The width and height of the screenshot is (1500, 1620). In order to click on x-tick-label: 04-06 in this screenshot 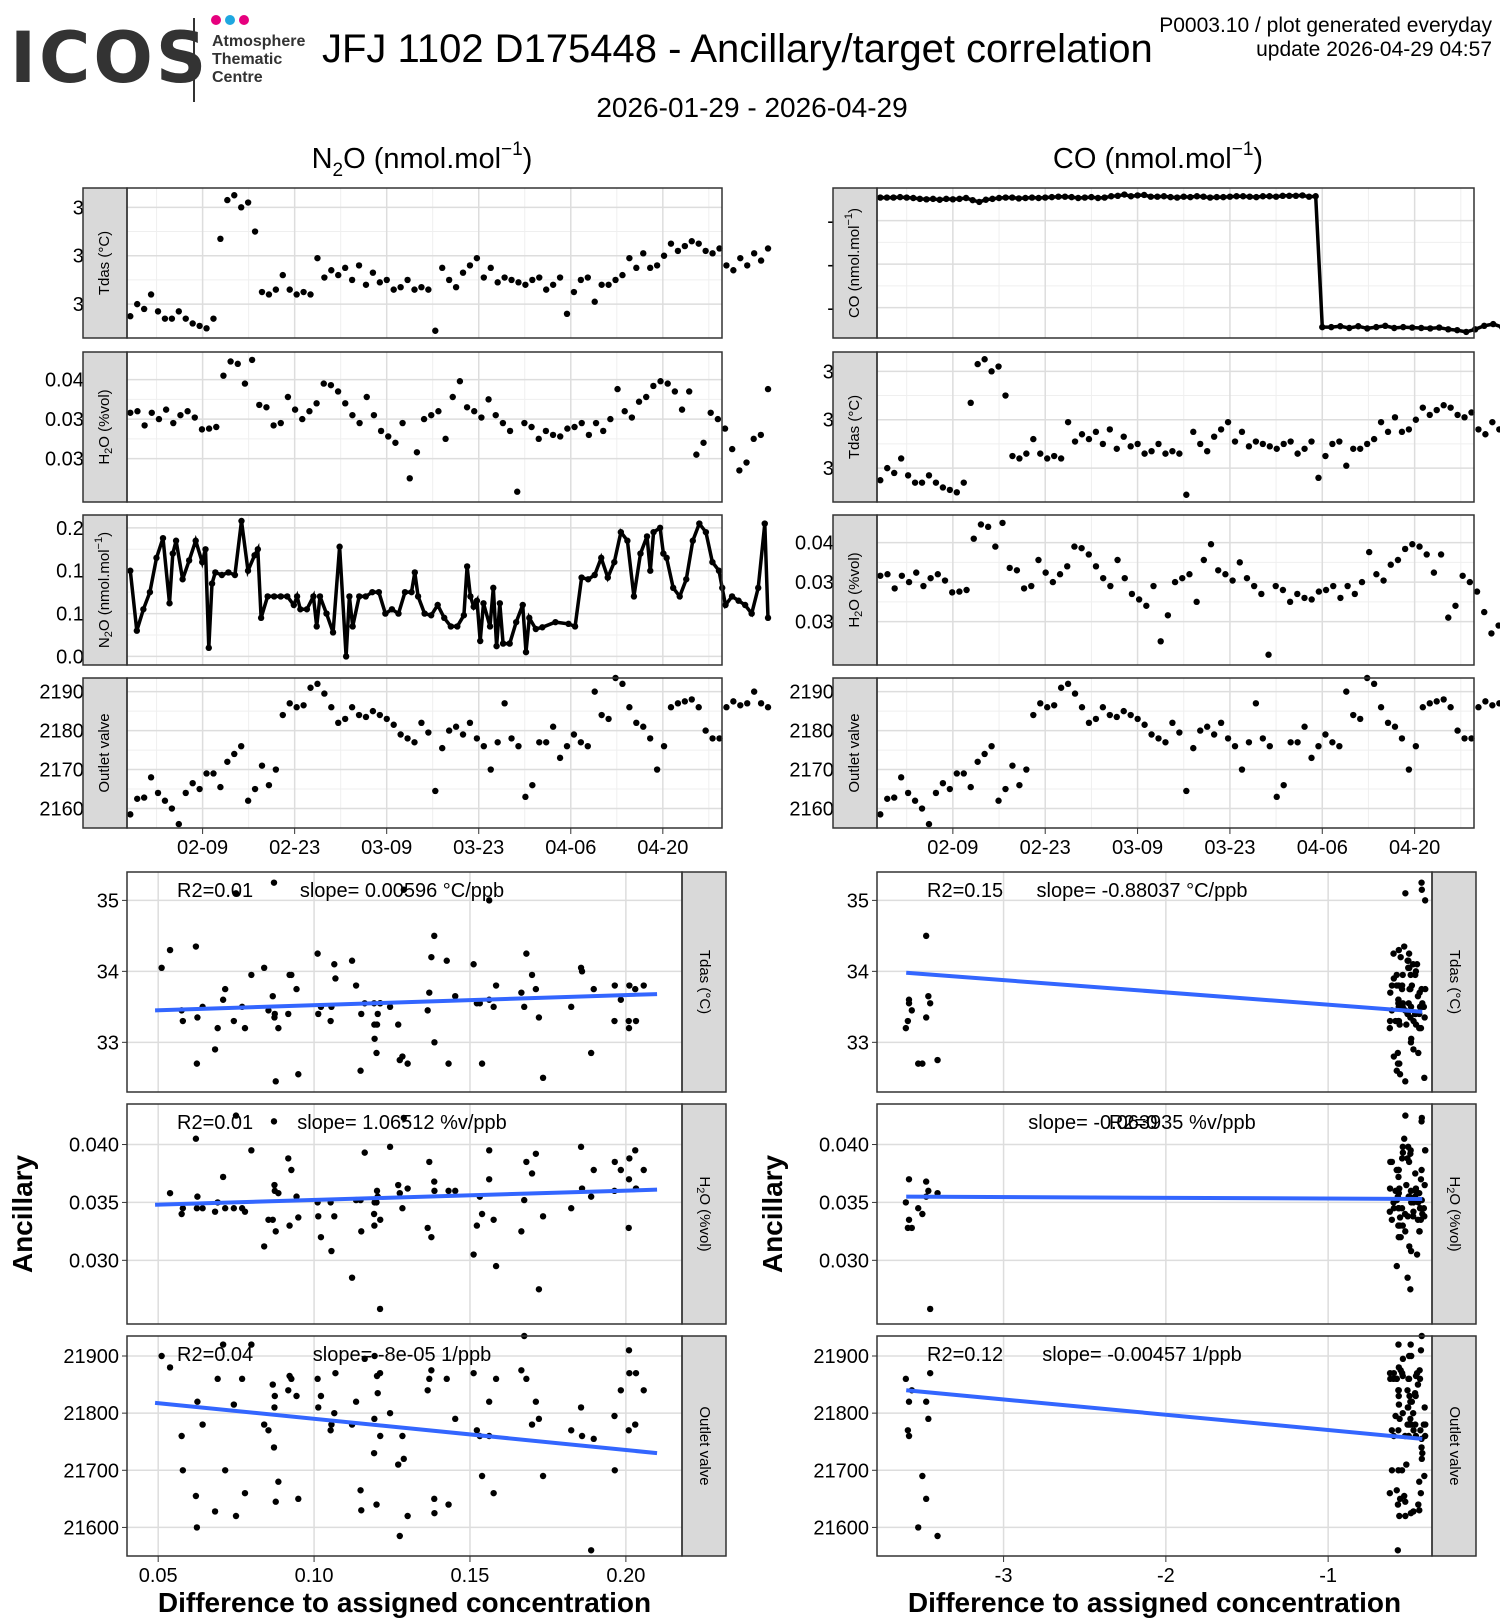, I will do `click(1322, 848)`.